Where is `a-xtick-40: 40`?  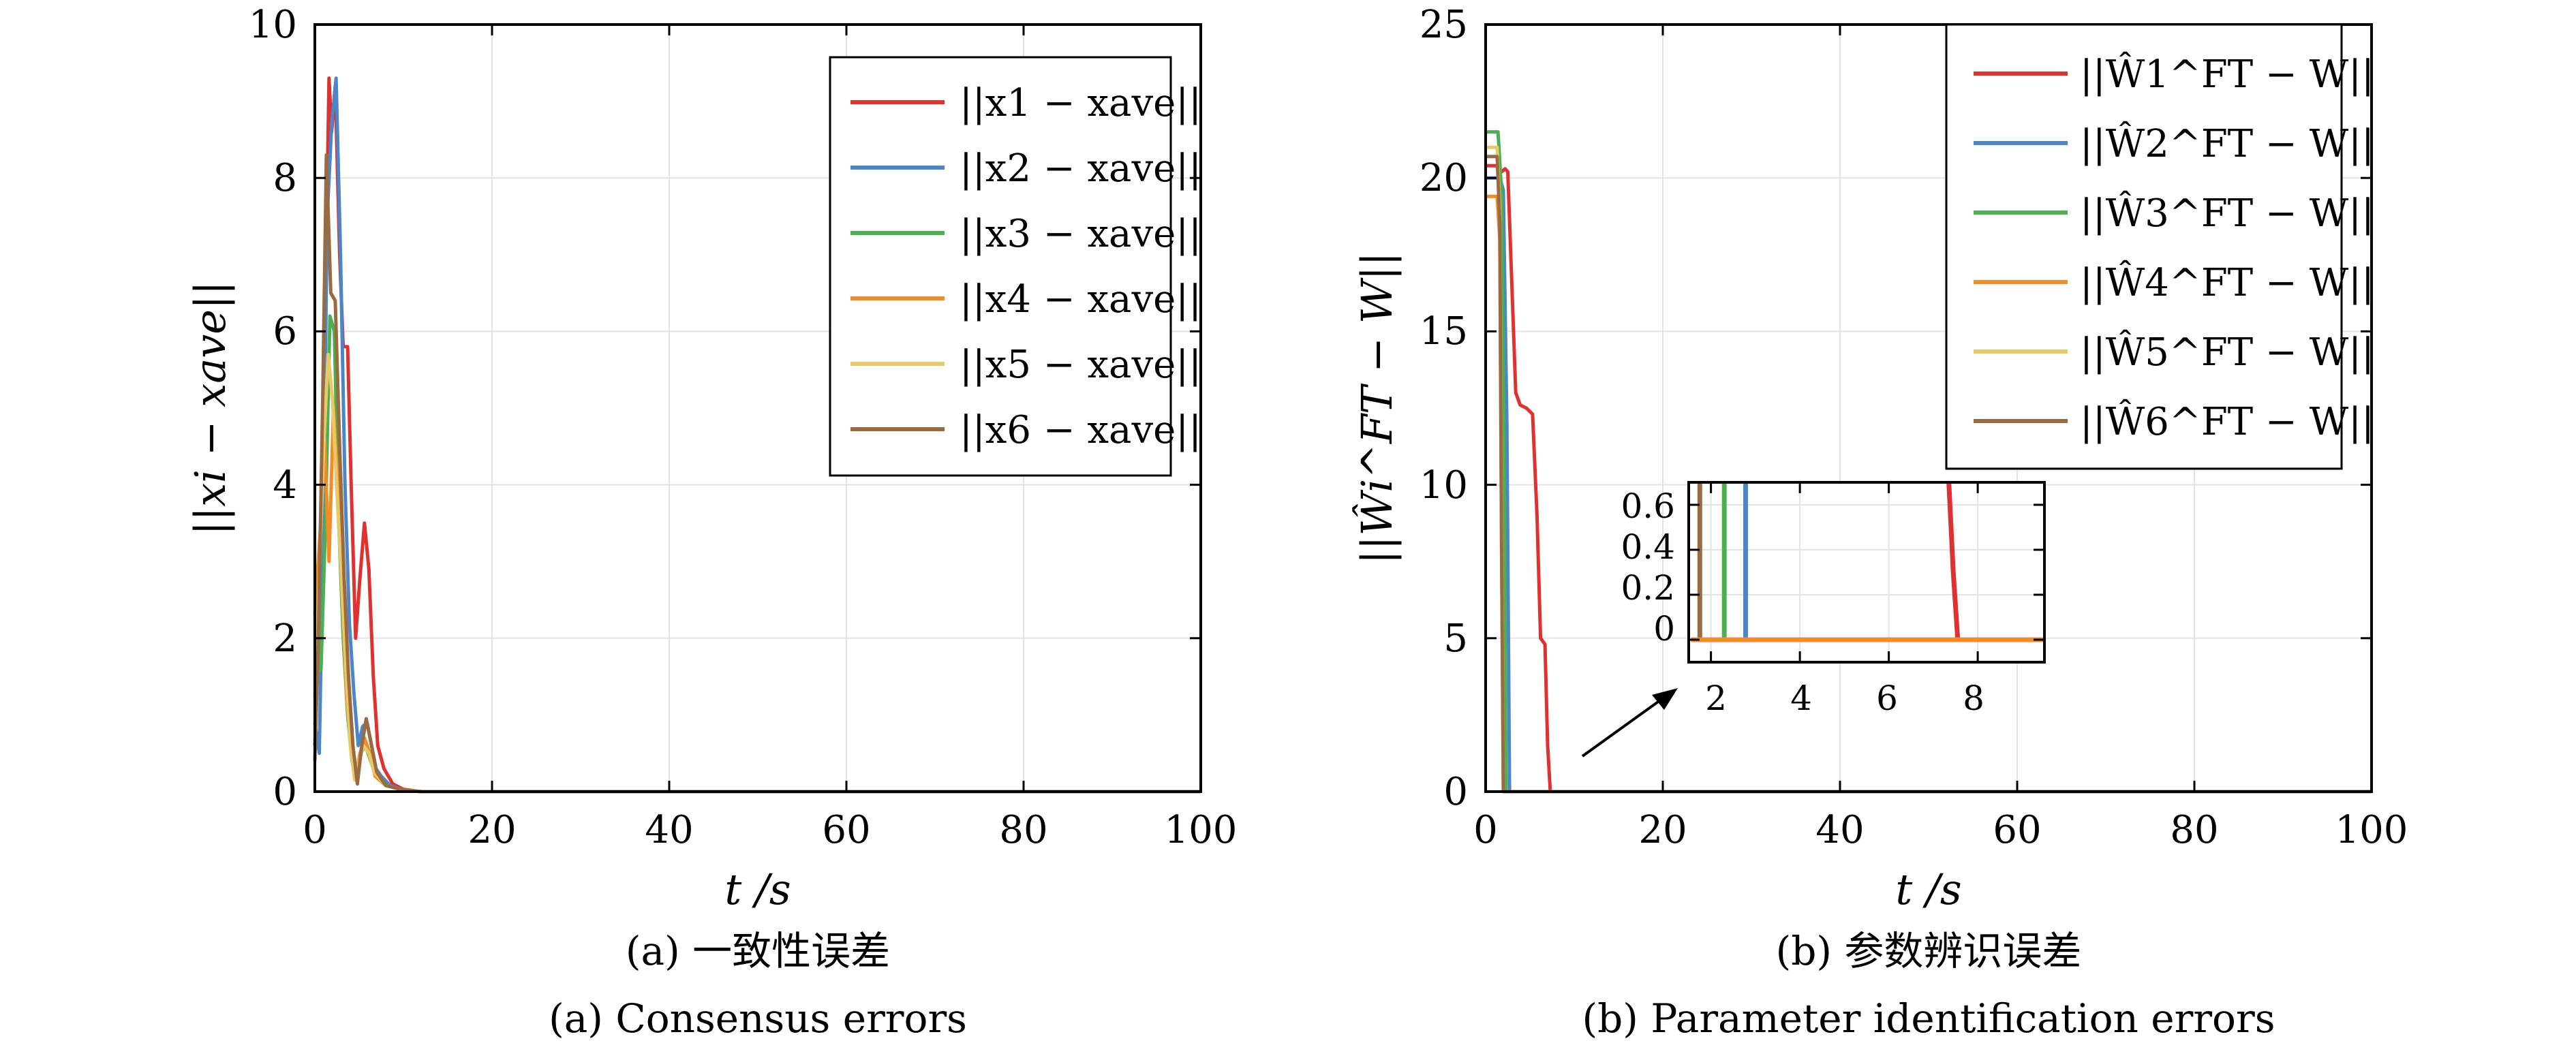 a-xtick-40: 40 is located at coordinates (669, 830).